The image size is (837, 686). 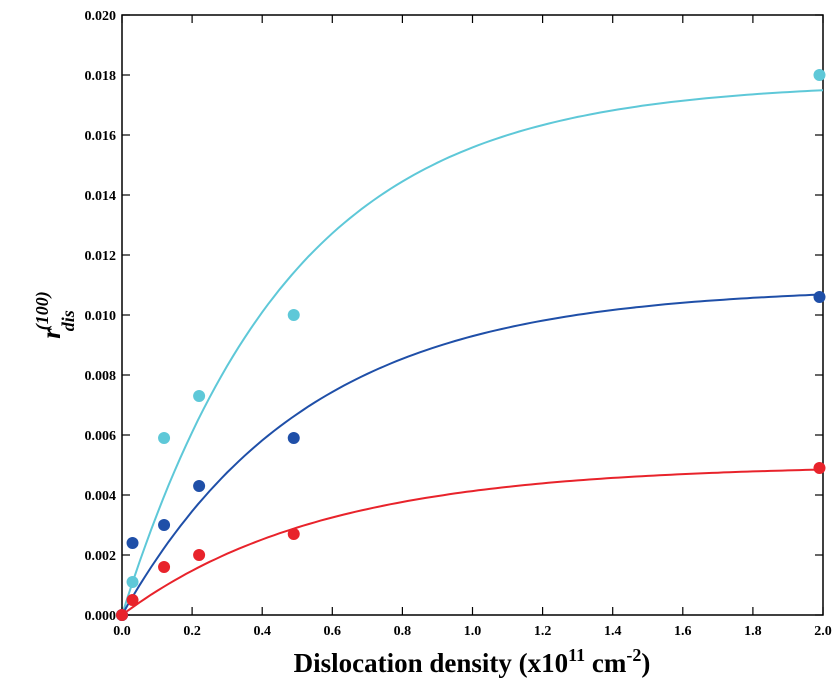 What do you see at coordinates (101, 616) in the screenshot?
I see `y-tick-label: 0.000` at bounding box center [101, 616].